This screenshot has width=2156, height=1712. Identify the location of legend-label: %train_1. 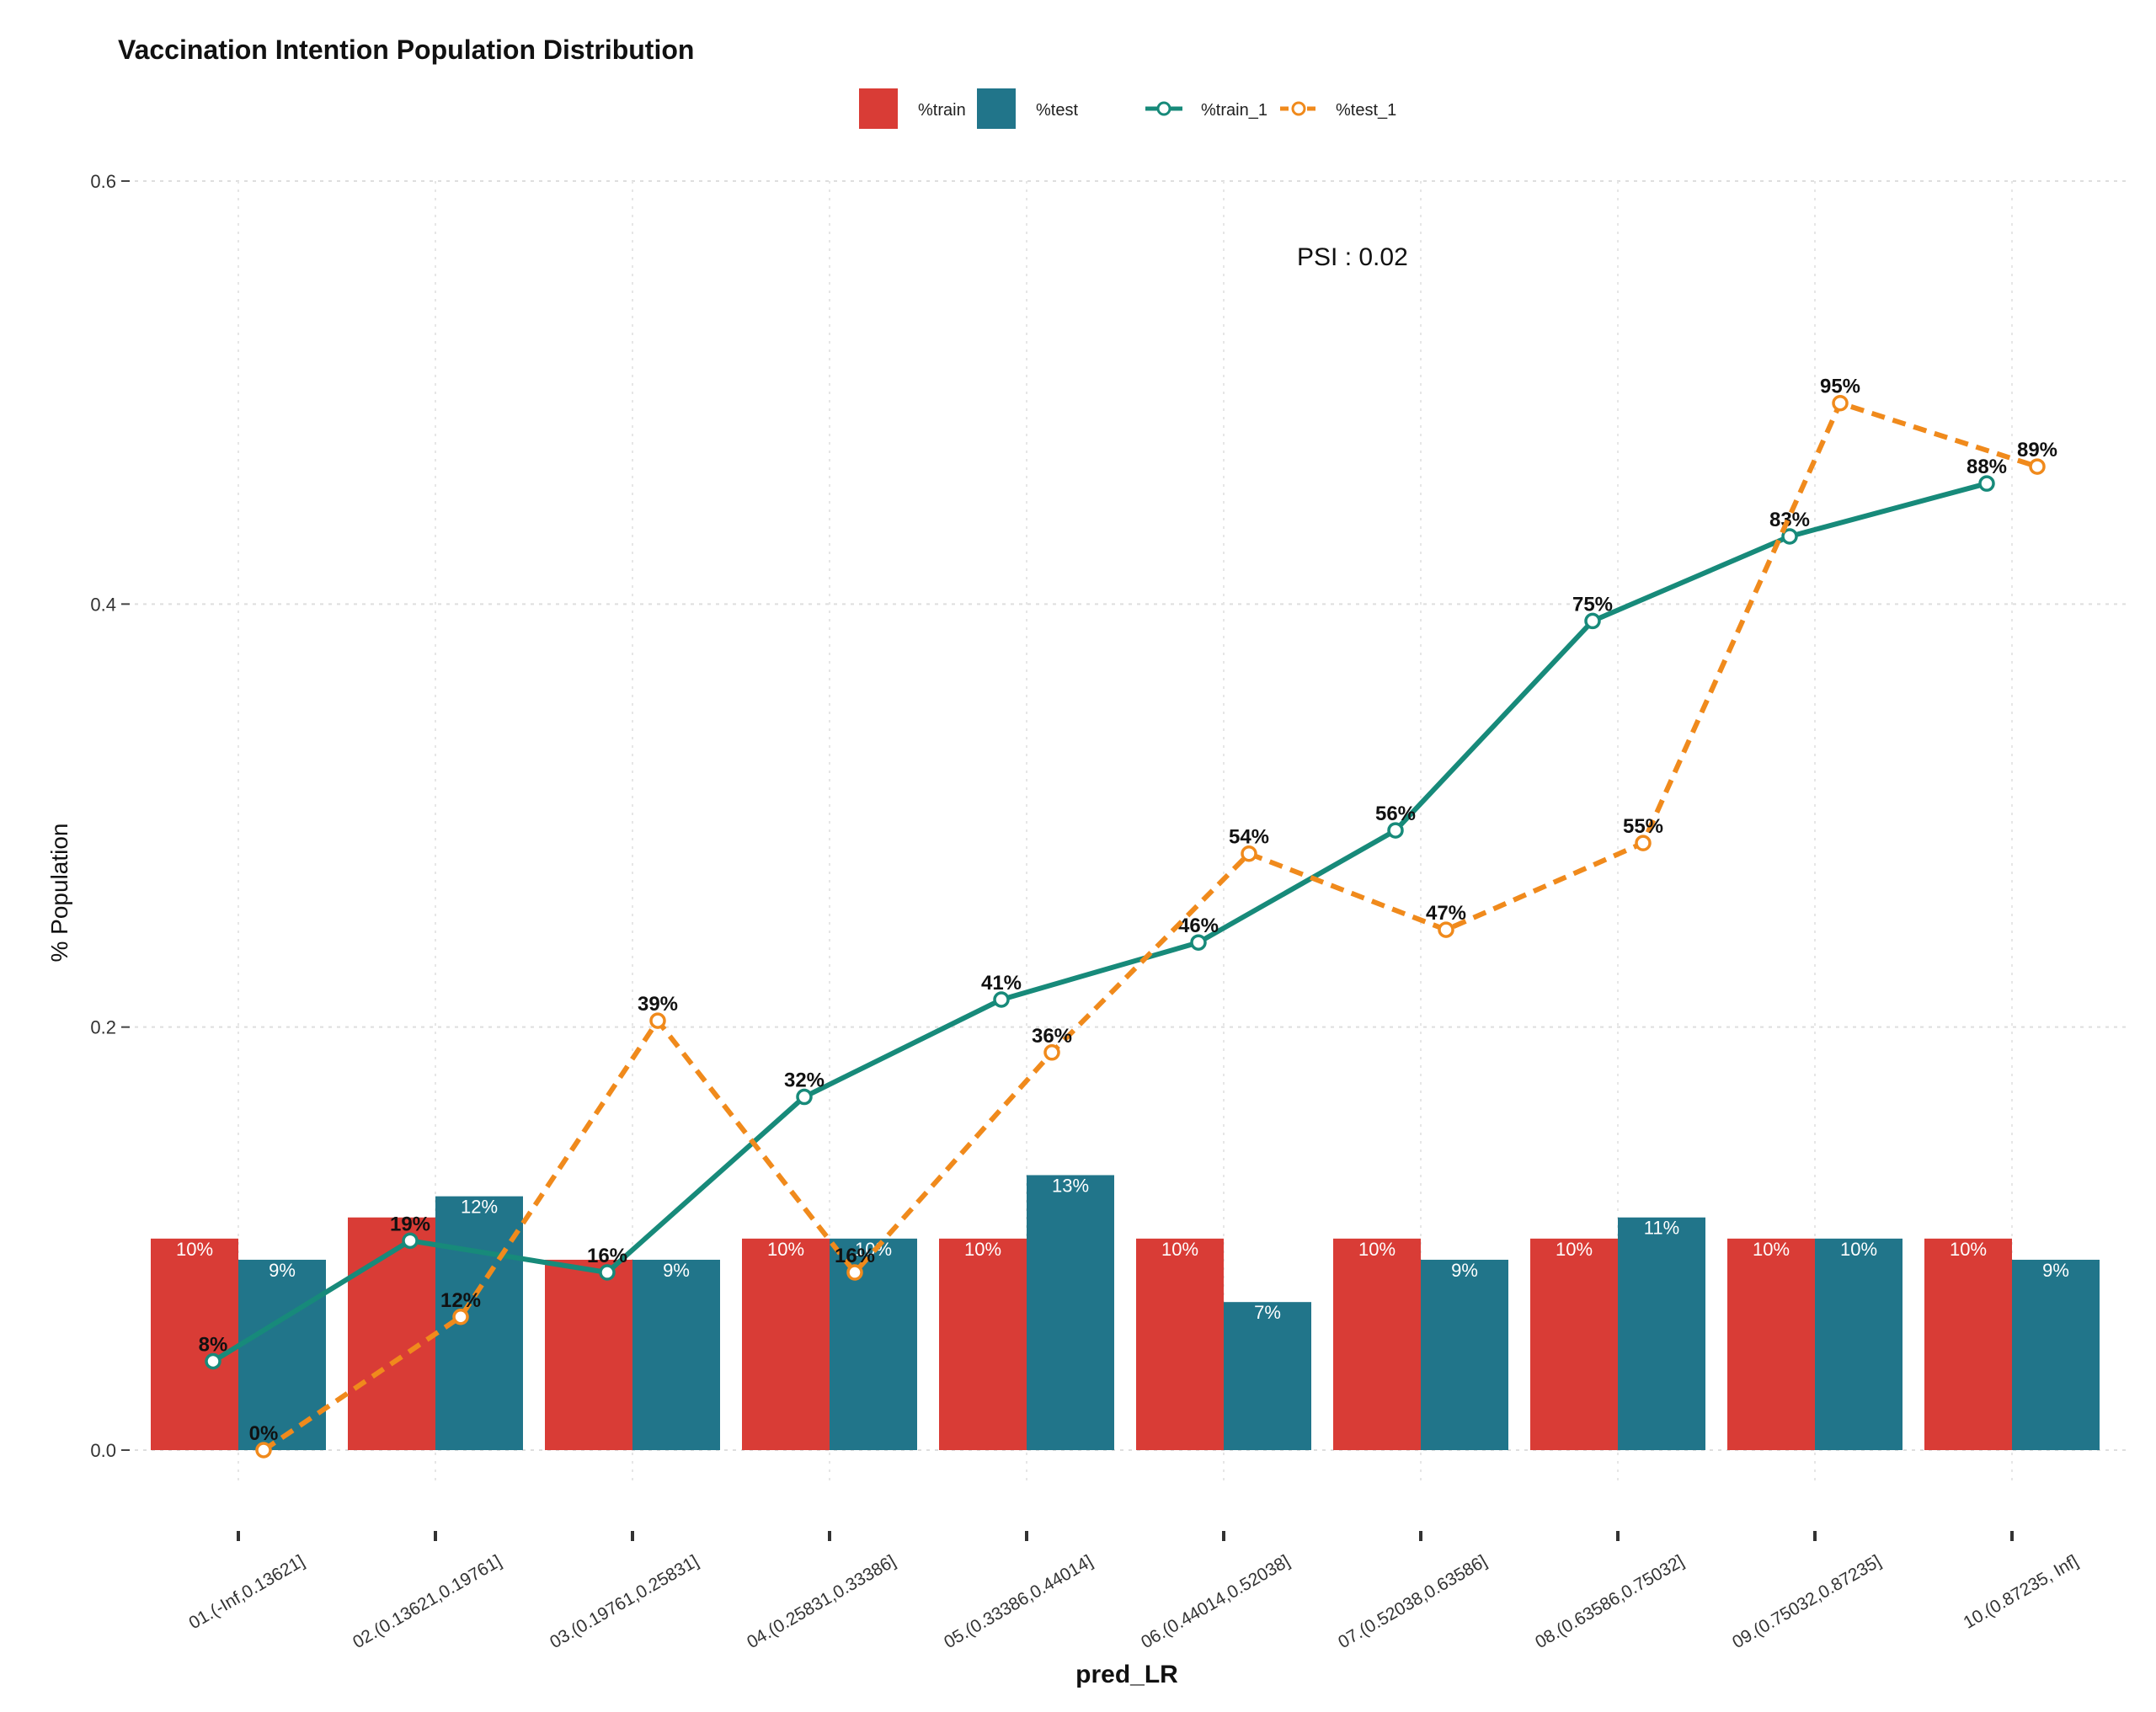
(1234, 110).